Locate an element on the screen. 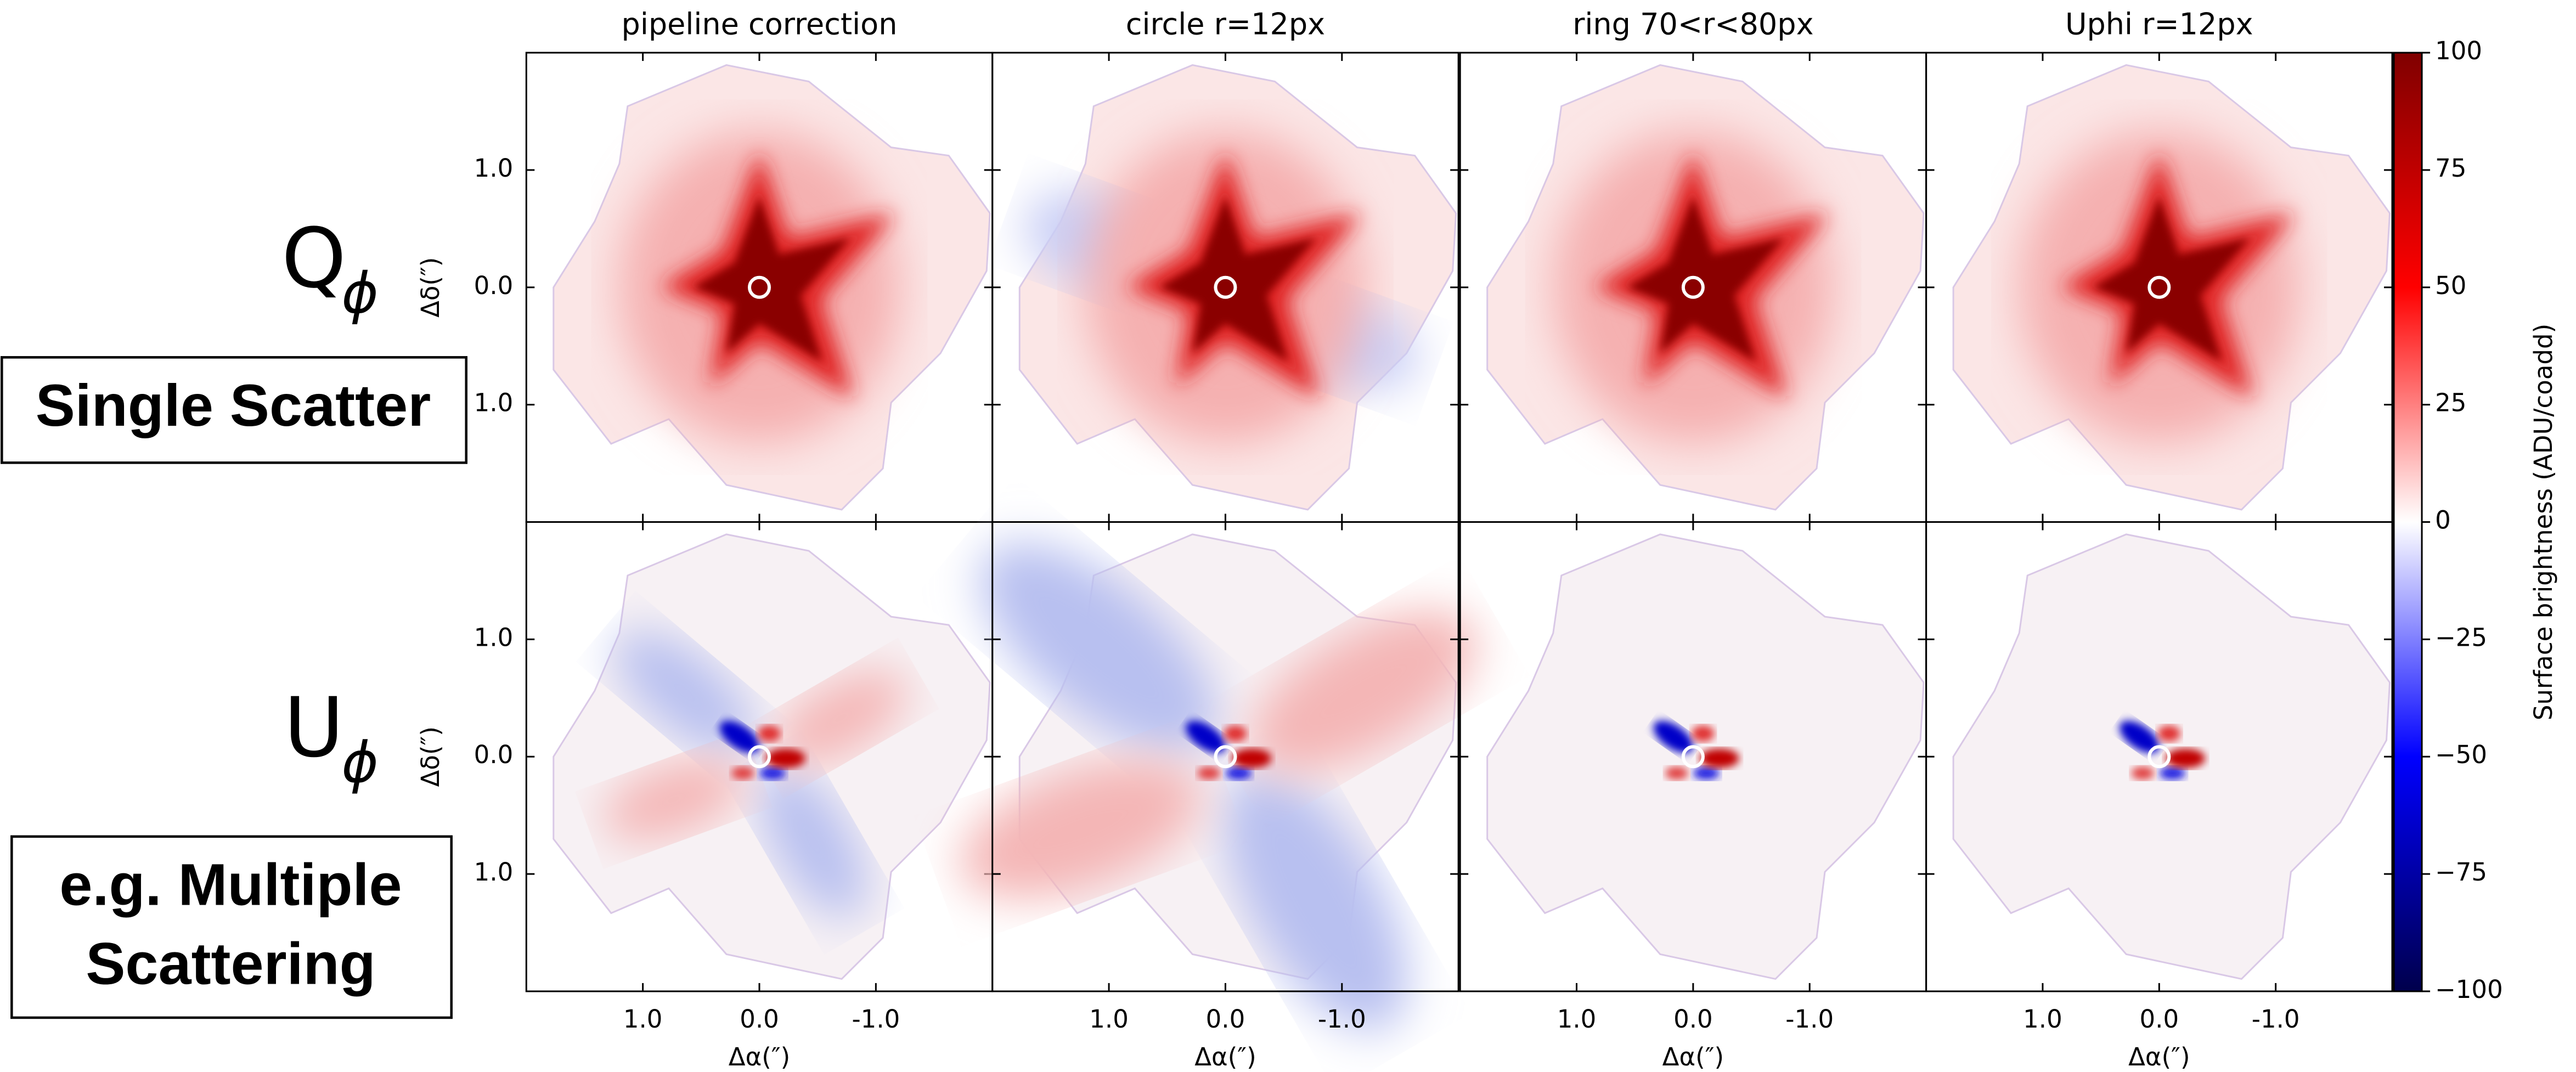 Image resolution: width=2576 pixels, height=1072 pixels. row-label: Scattering is located at coordinates (231, 963).